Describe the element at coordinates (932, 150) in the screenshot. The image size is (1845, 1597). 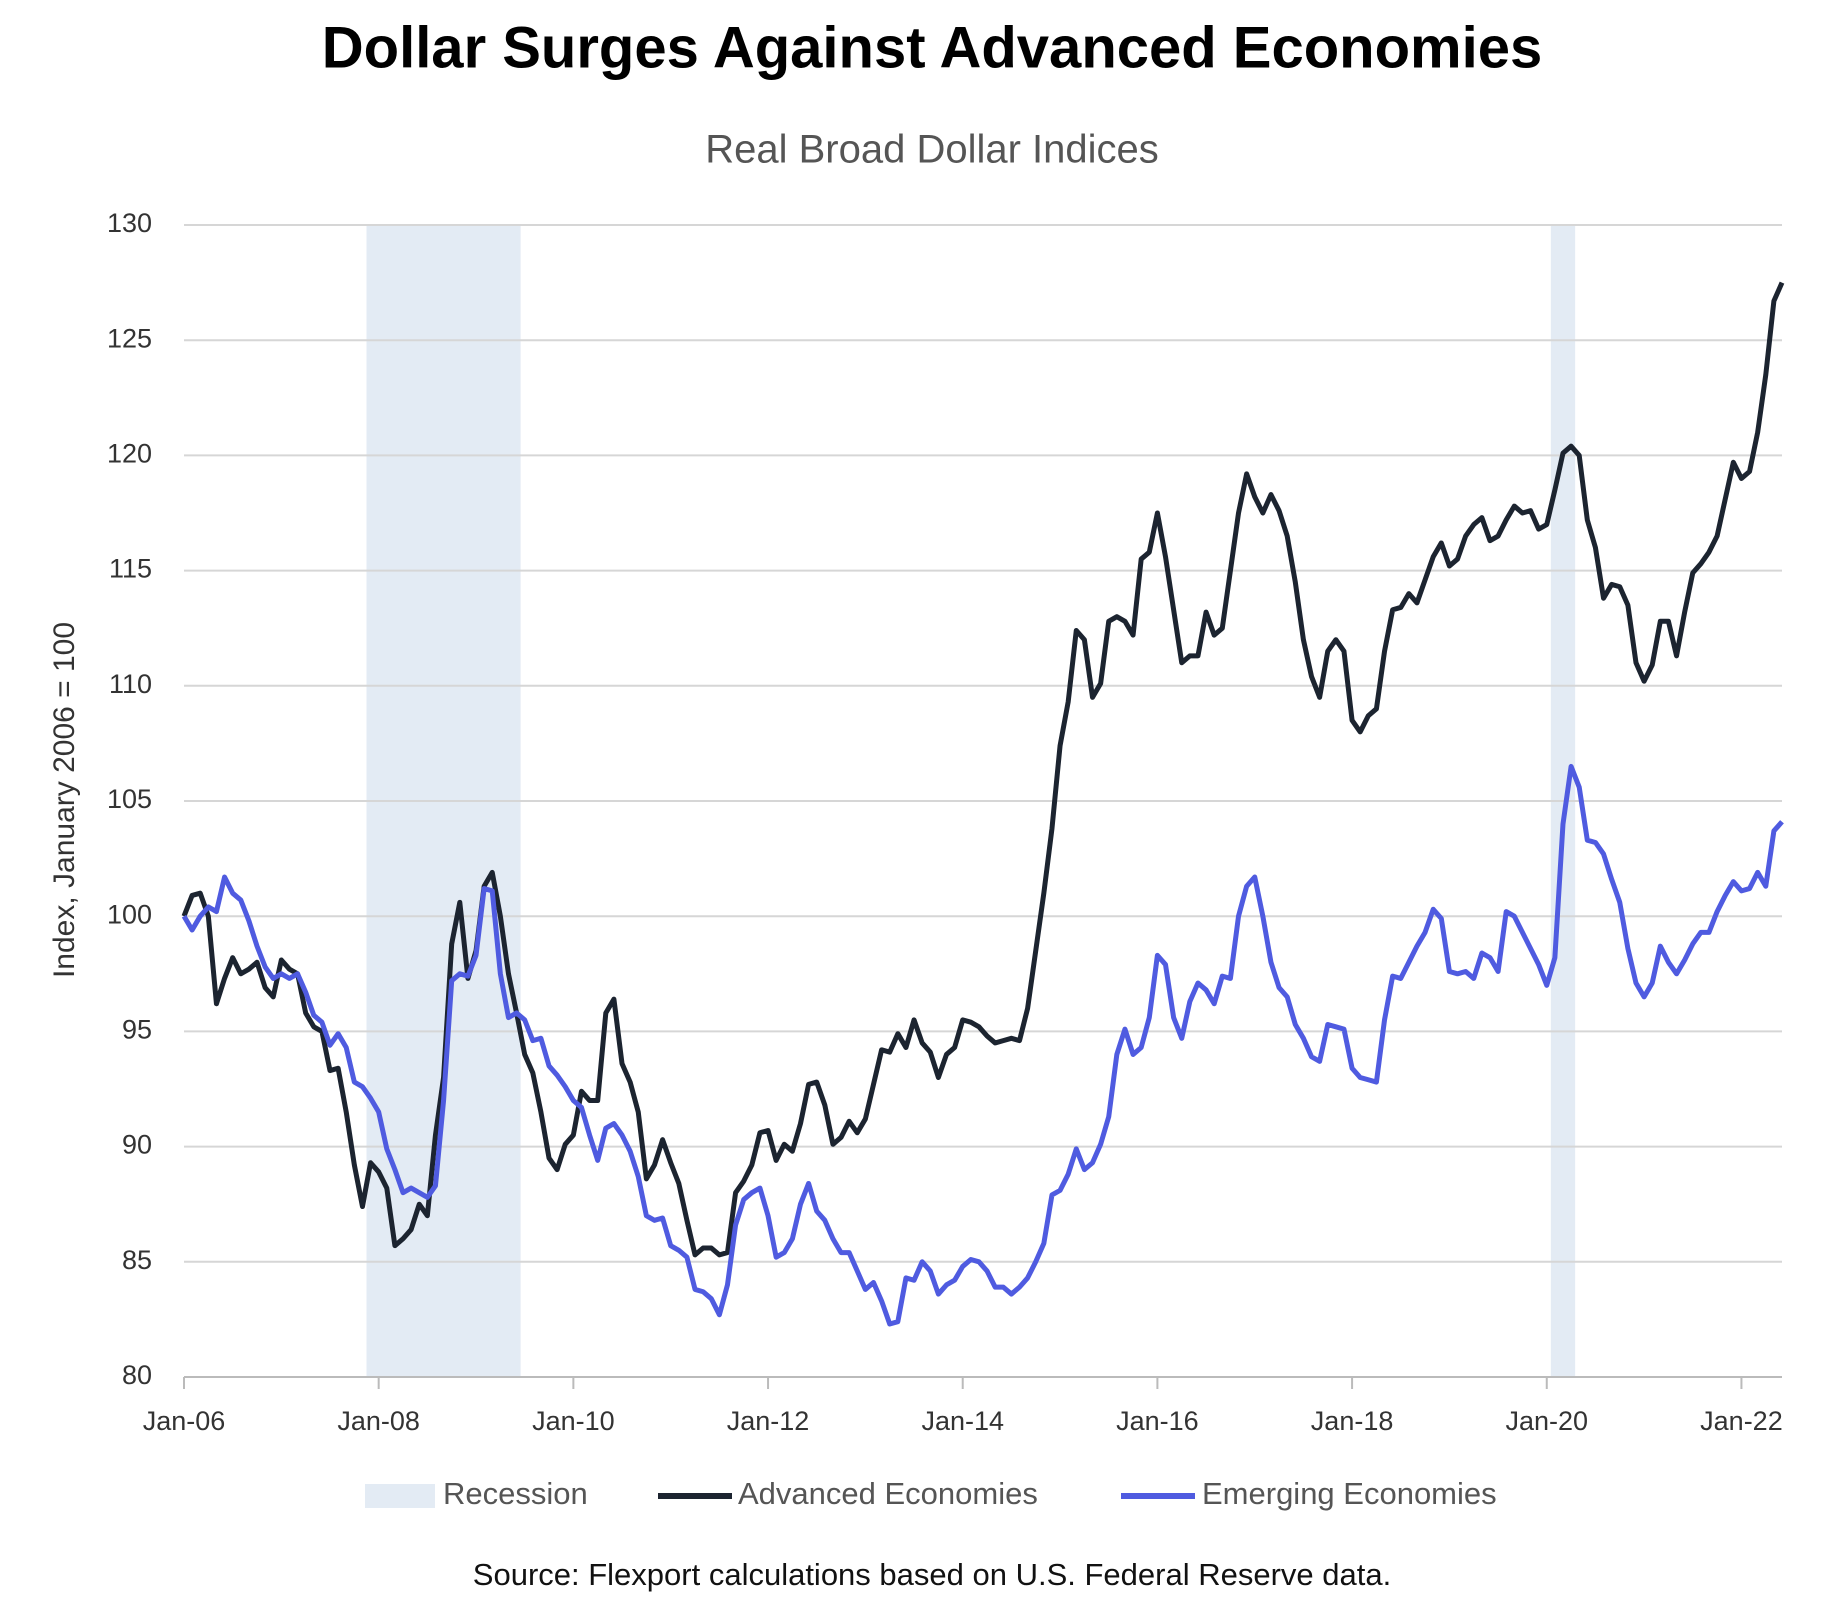
I see `chart-subtitle: Real Broad Dollar Indices` at that location.